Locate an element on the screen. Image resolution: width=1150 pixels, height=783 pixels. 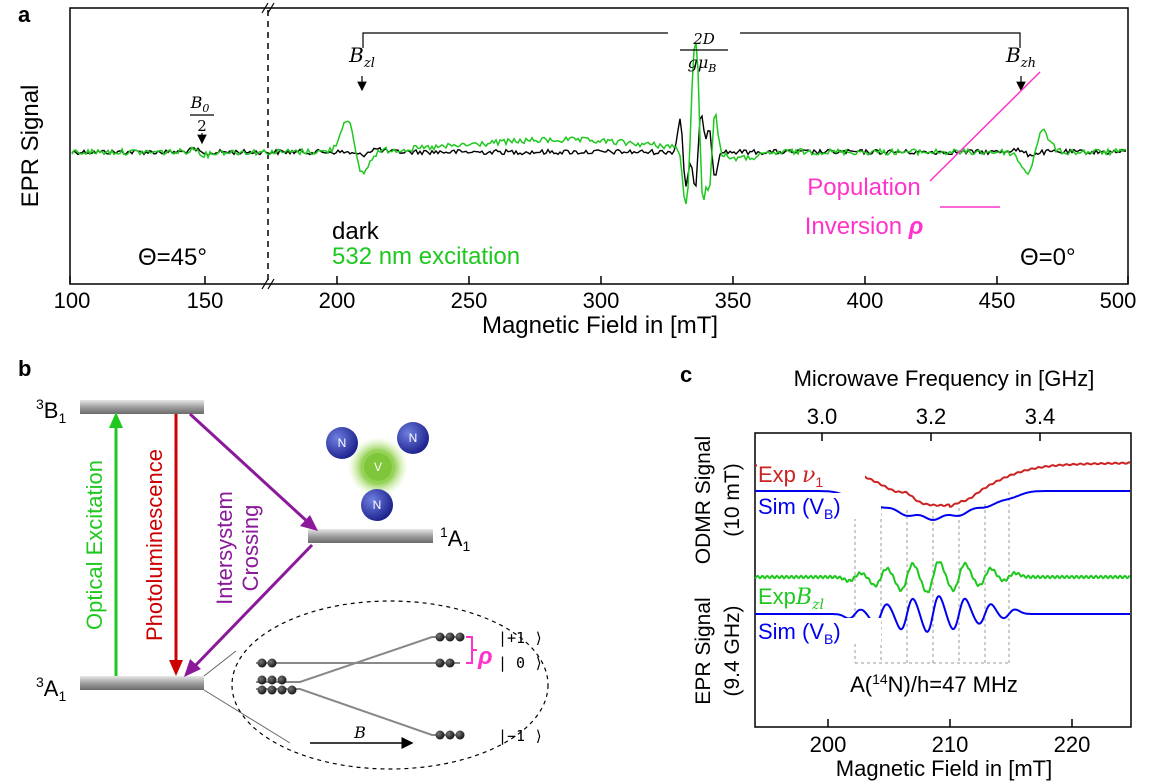
epr-y-label-2: (9.4 GHz) is located at coordinates (732, 650).